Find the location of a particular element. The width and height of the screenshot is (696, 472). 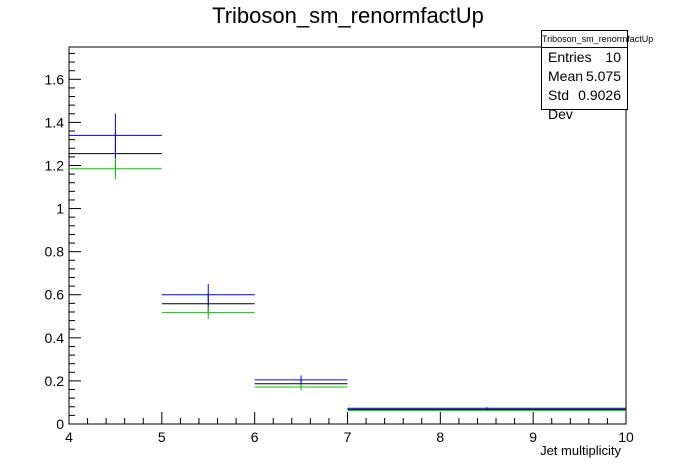

stats-row: Entries 10 is located at coordinates (584, 57).